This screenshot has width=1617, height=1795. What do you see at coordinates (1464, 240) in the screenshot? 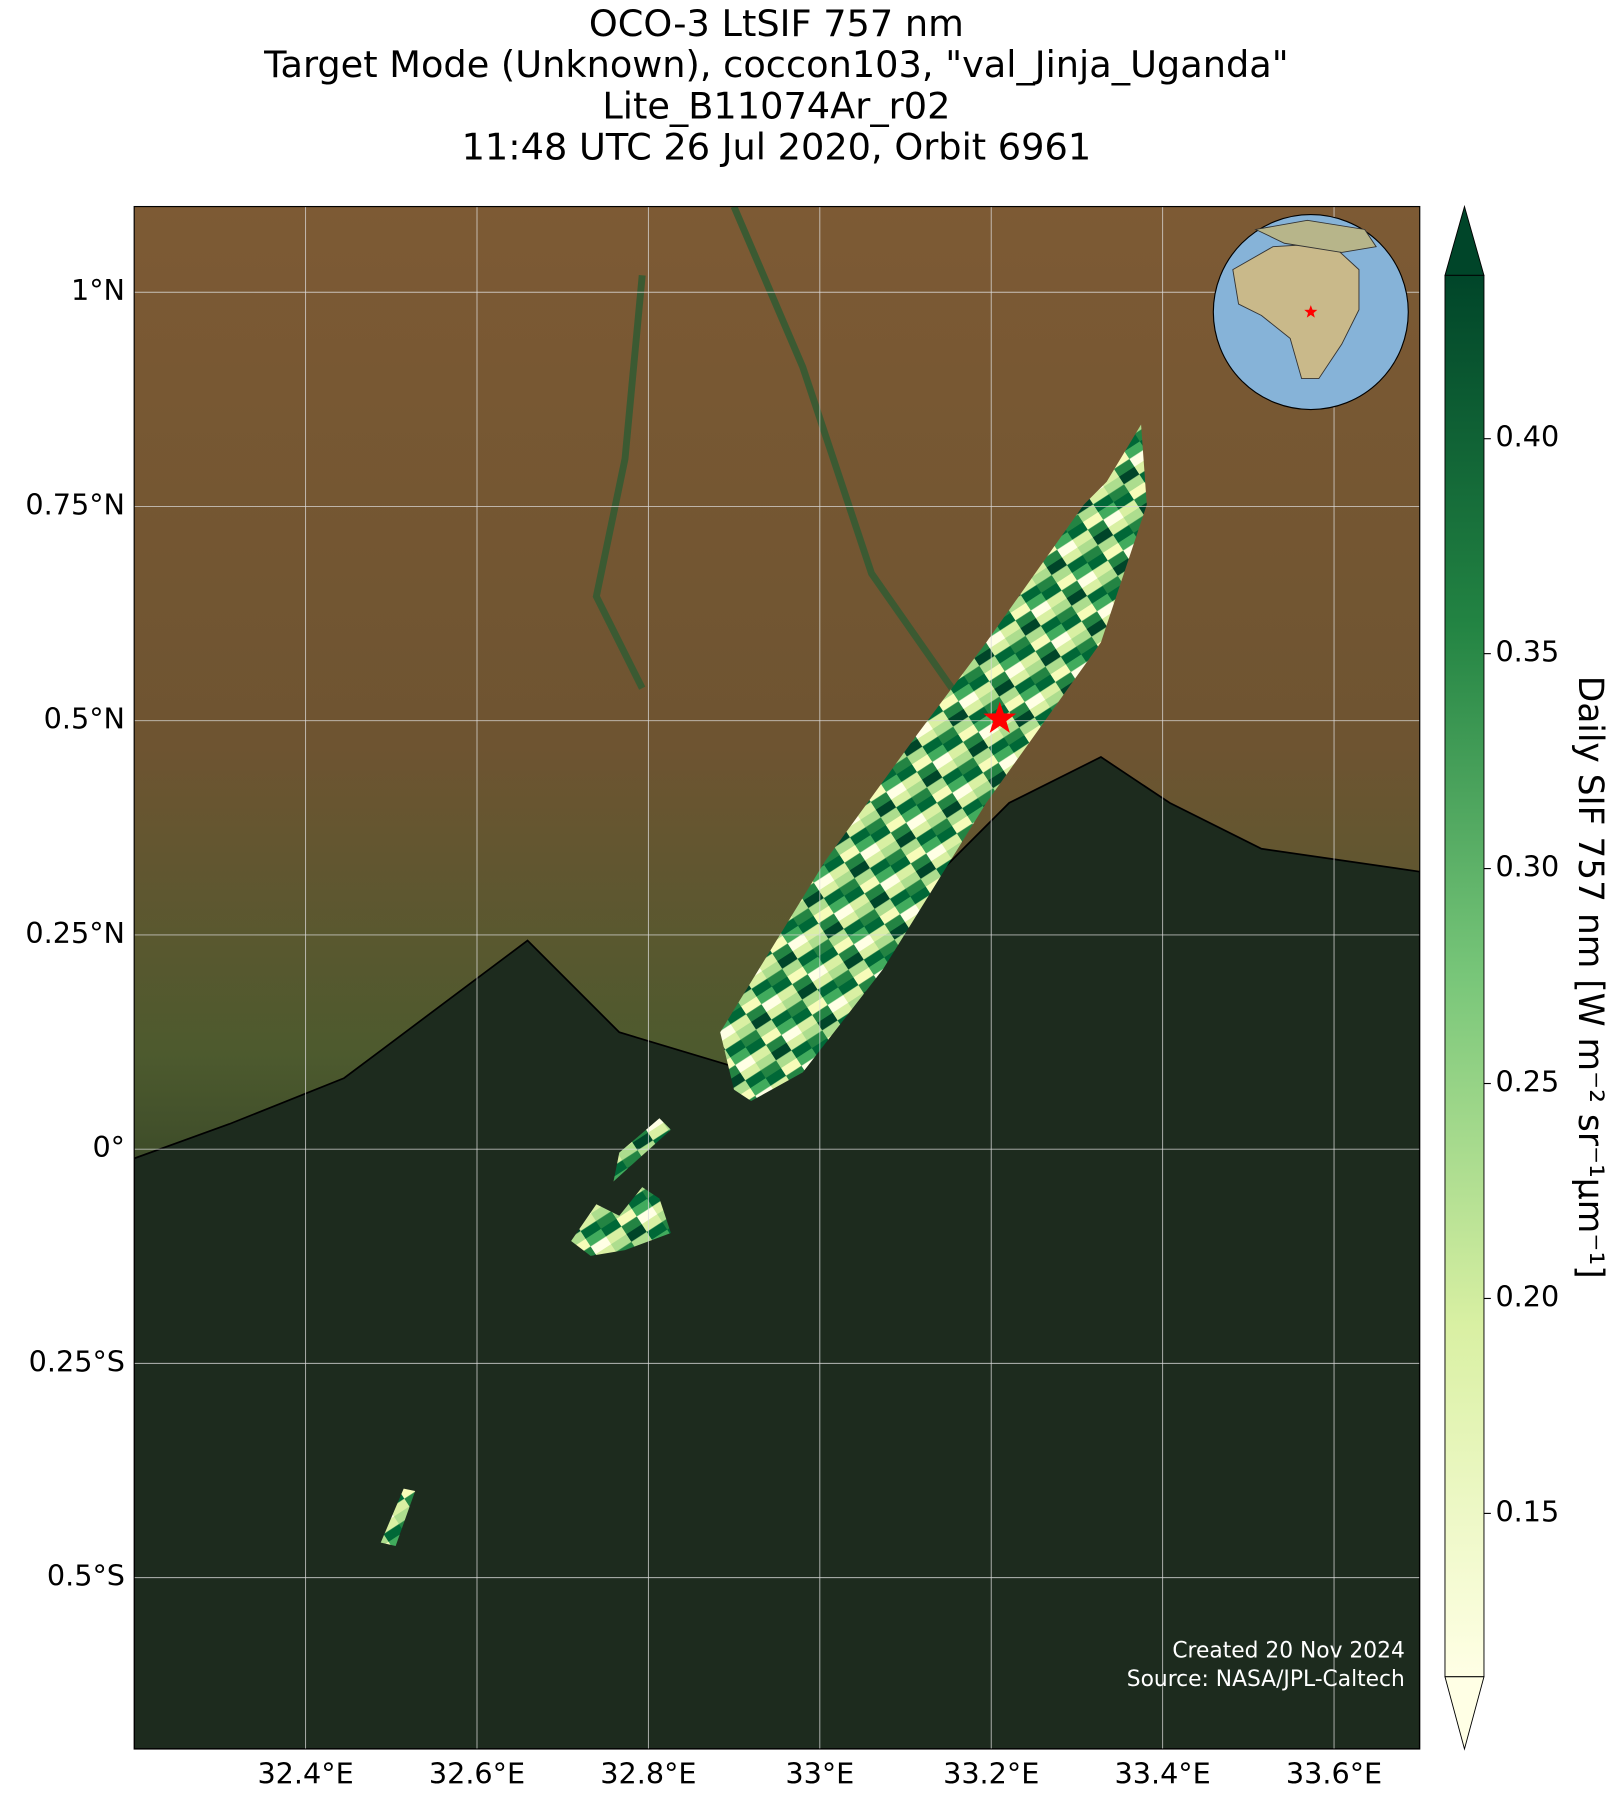
I see `colorbar-extend-max` at bounding box center [1464, 240].